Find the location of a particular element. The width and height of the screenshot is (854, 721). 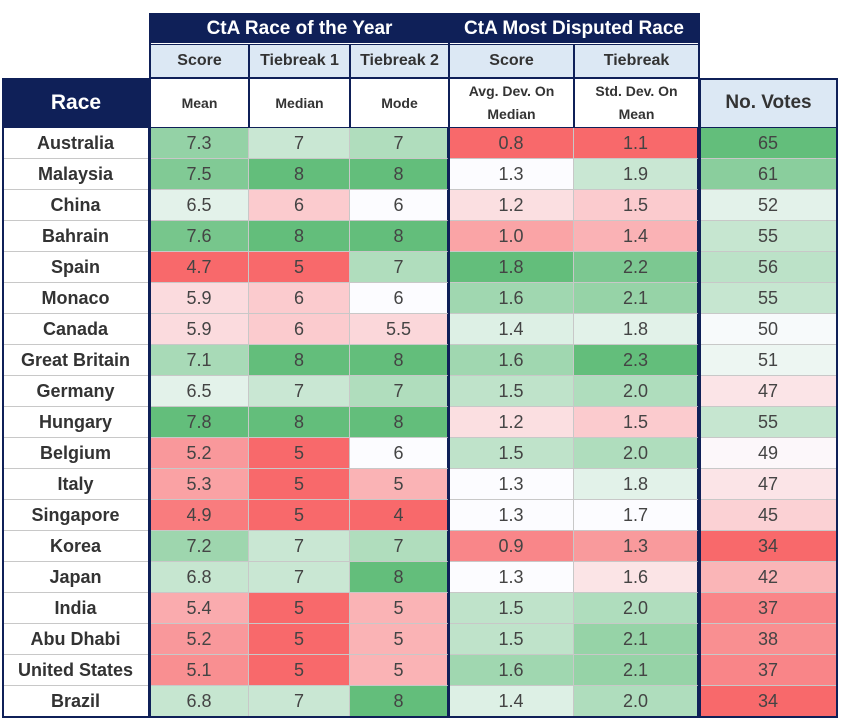

race-name-cell: United States is located at coordinates (76, 670).